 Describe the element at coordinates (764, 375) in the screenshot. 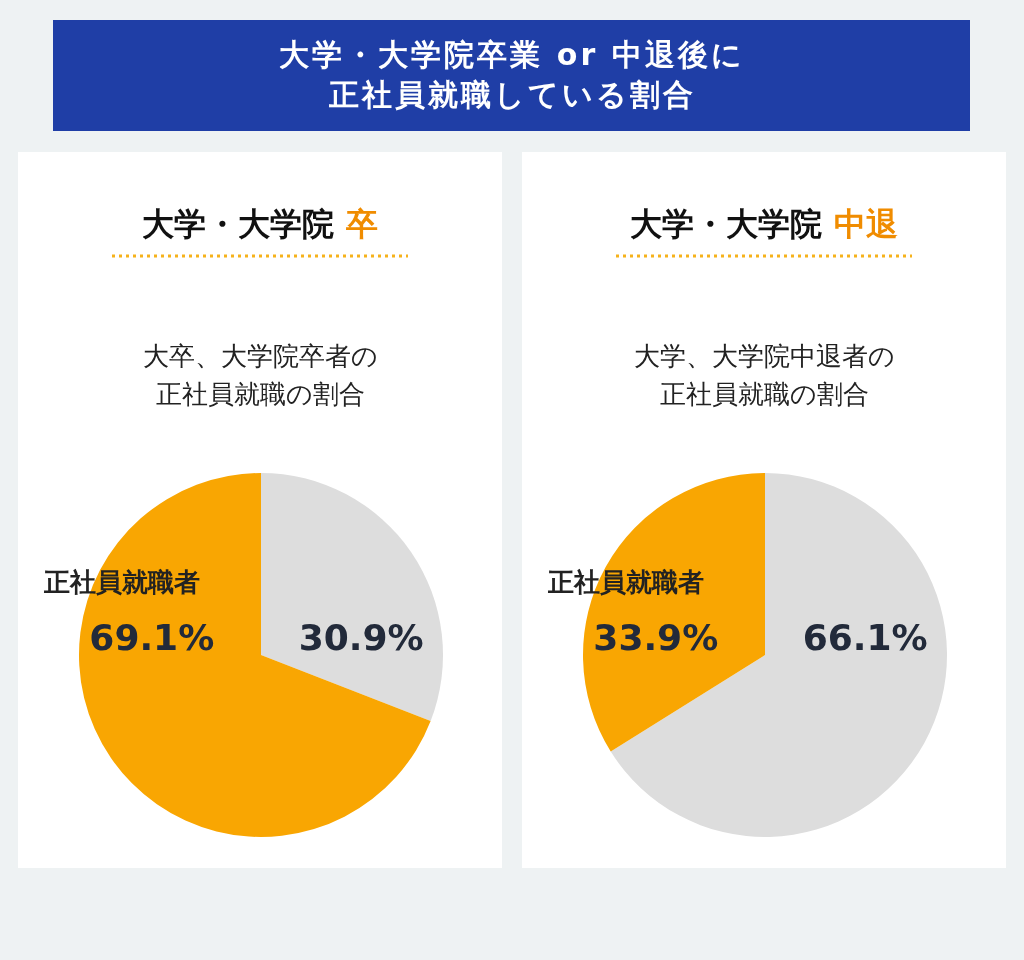

I see `chart-subtitle: 大学、大学院中退者の正社員就職の割合` at that location.